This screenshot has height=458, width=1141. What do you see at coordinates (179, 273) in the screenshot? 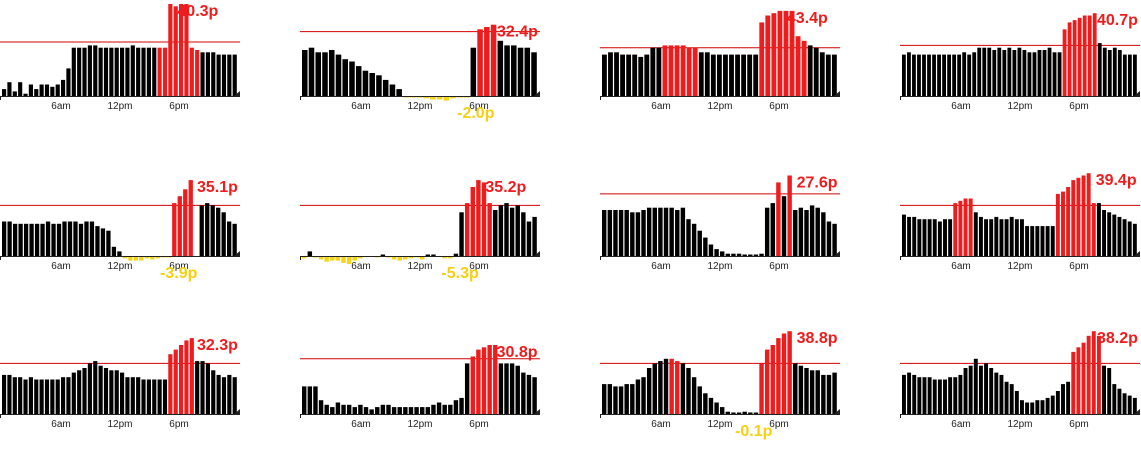
I see `min-value-label: -3.9p` at bounding box center [179, 273].